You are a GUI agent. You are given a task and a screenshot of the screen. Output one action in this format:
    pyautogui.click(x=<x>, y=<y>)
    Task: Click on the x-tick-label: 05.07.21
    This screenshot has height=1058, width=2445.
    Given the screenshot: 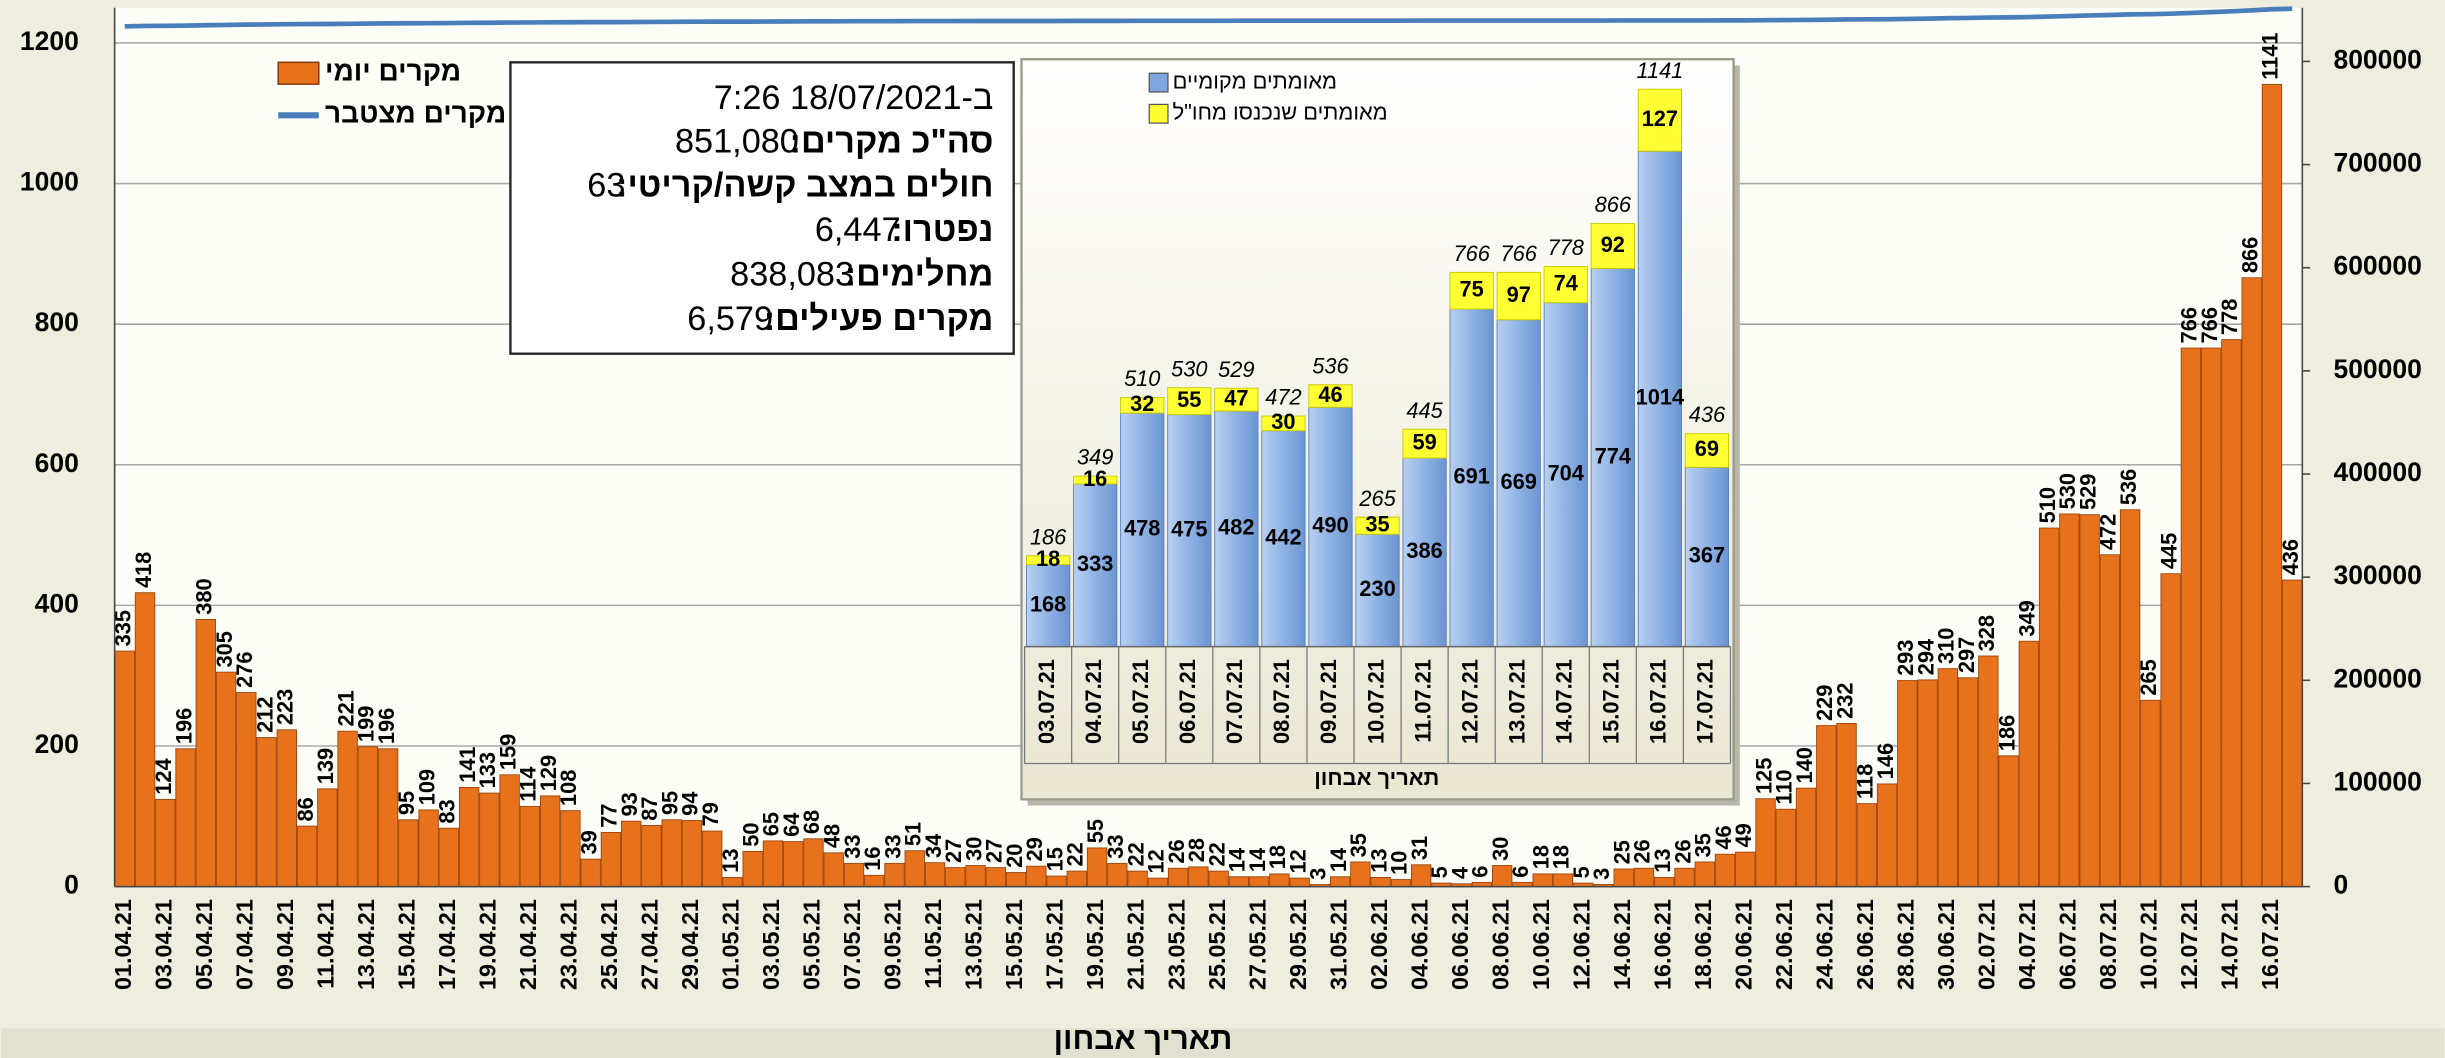 What is the action you would take?
    pyautogui.click(x=1140, y=701)
    